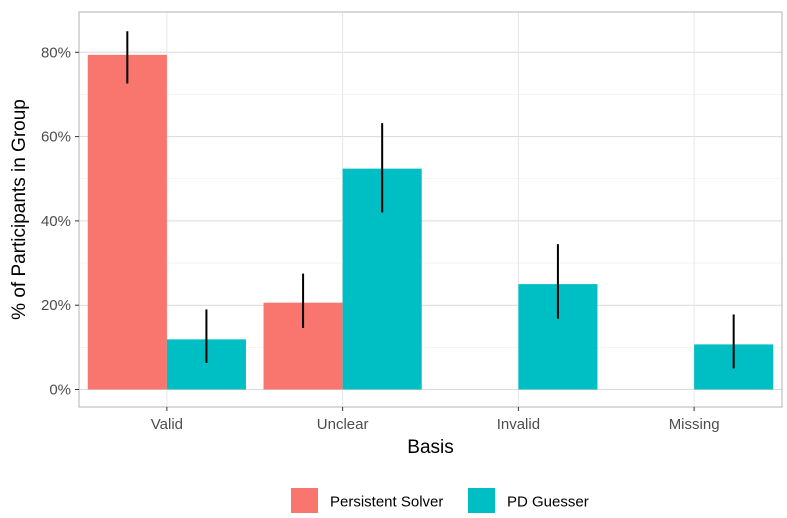 The image size is (787, 518). Describe the element at coordinates (343, 424) in the screenshot. I see `x-tick-label: Unclear` at that location.